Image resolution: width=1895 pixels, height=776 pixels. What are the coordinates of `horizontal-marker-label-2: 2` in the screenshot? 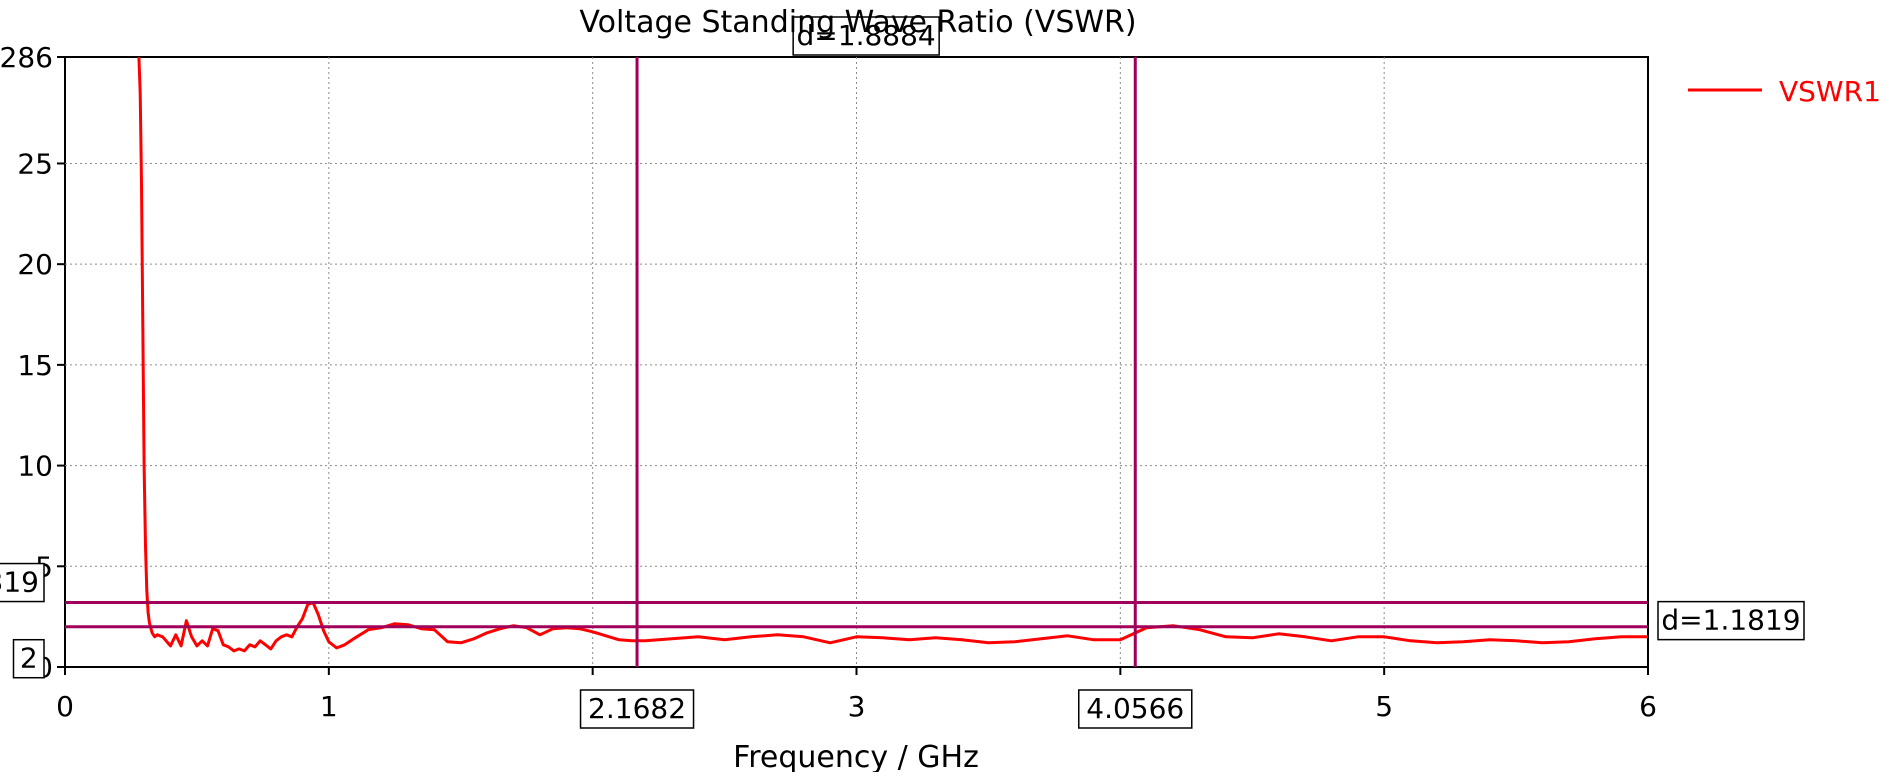 It's located at (28, 658).